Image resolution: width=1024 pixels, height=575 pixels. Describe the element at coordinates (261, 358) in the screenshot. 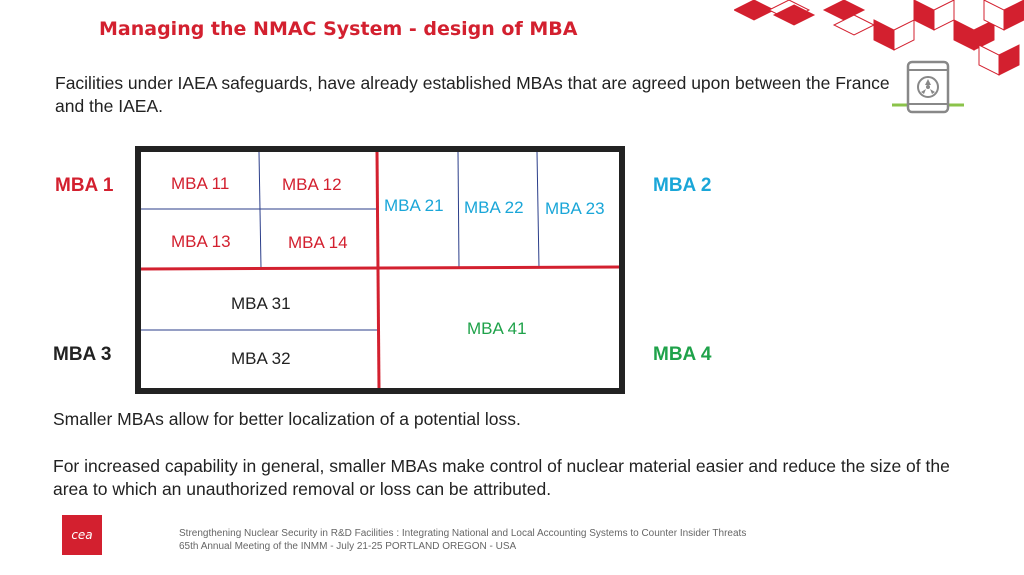

I see `mba-32-cell: MBA 32` at that location.